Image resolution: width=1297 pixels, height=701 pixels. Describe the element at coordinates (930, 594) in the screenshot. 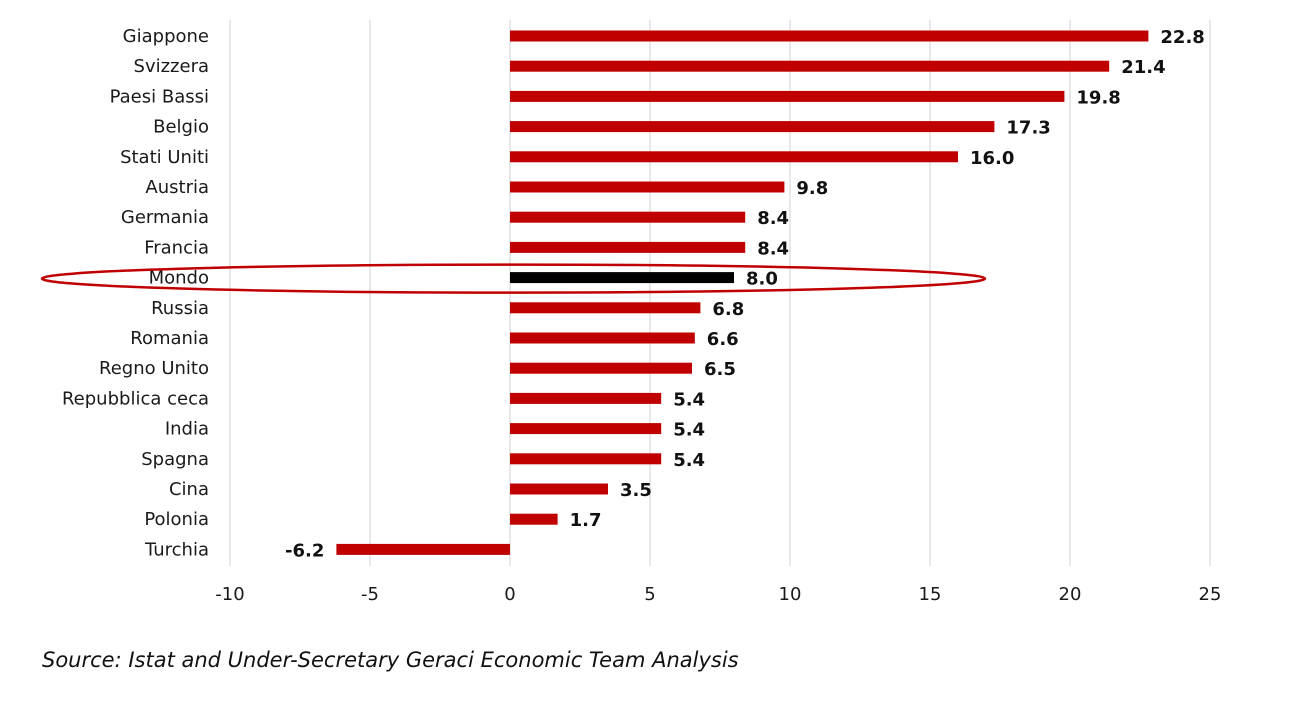

I see `x-tick-label: 15` at that location.